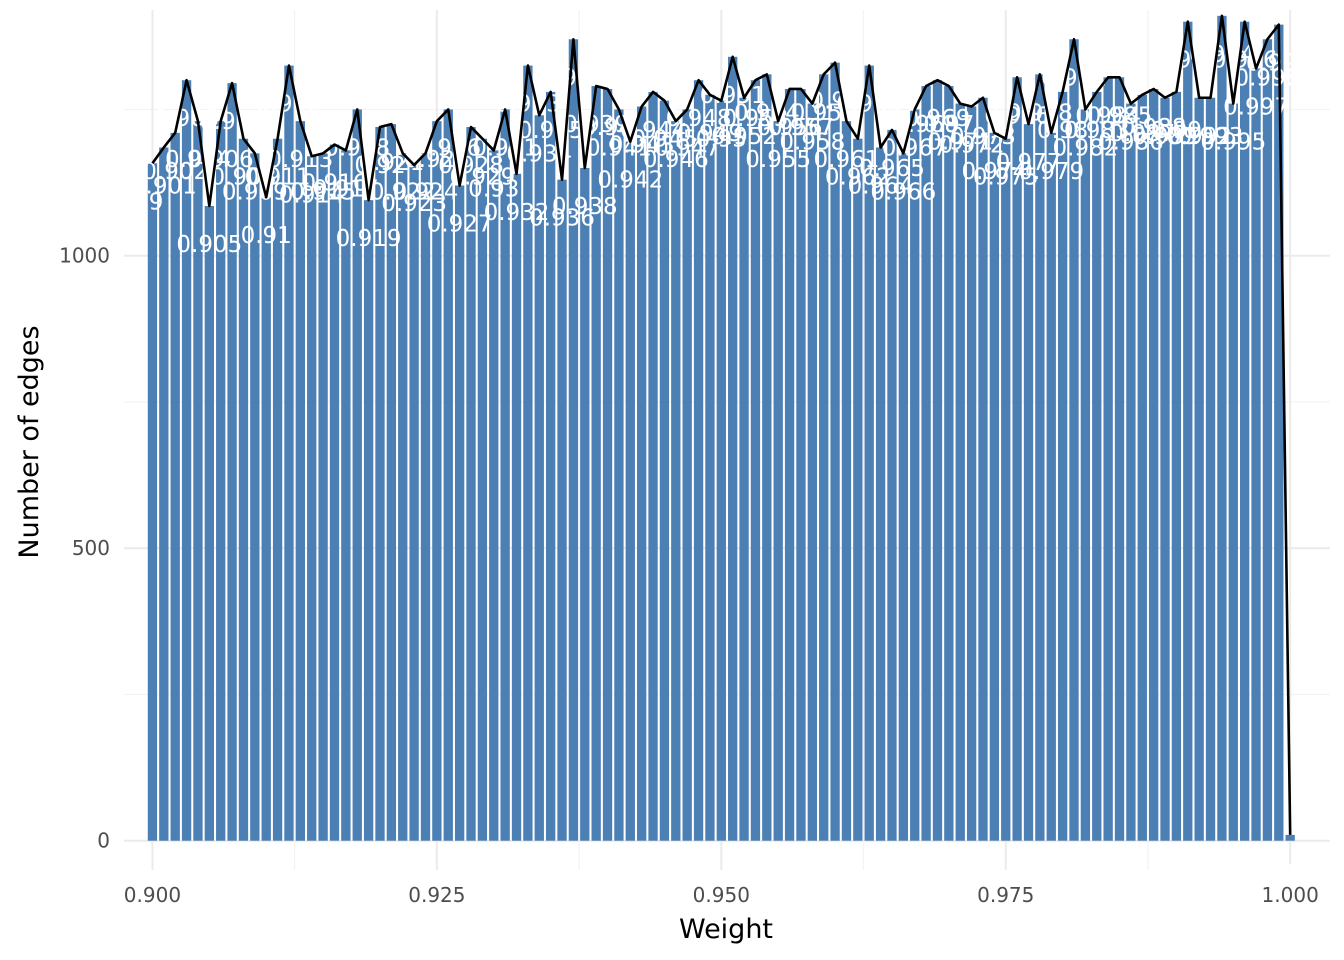  Describe the element at coordinates (994, 172) in the screenshot. I see `bar-value-label: 0.974` at that location.